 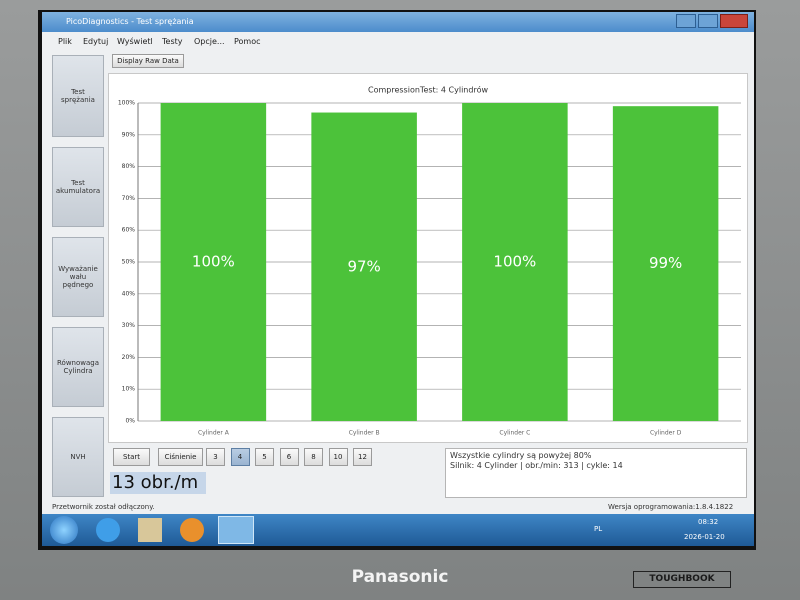 I want to click on x-tick-label: Cylinder B, so click(x=364, y=433).